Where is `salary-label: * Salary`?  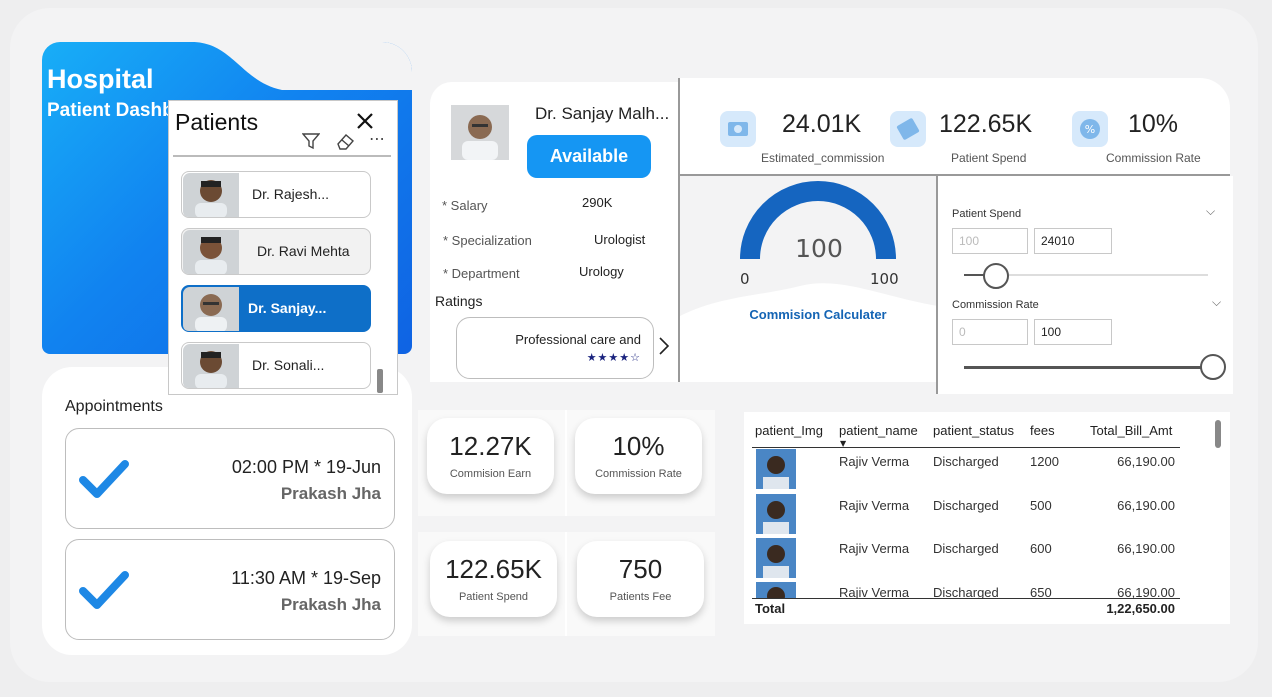
salary-label: * Salary is located at coordinates (465, 205).